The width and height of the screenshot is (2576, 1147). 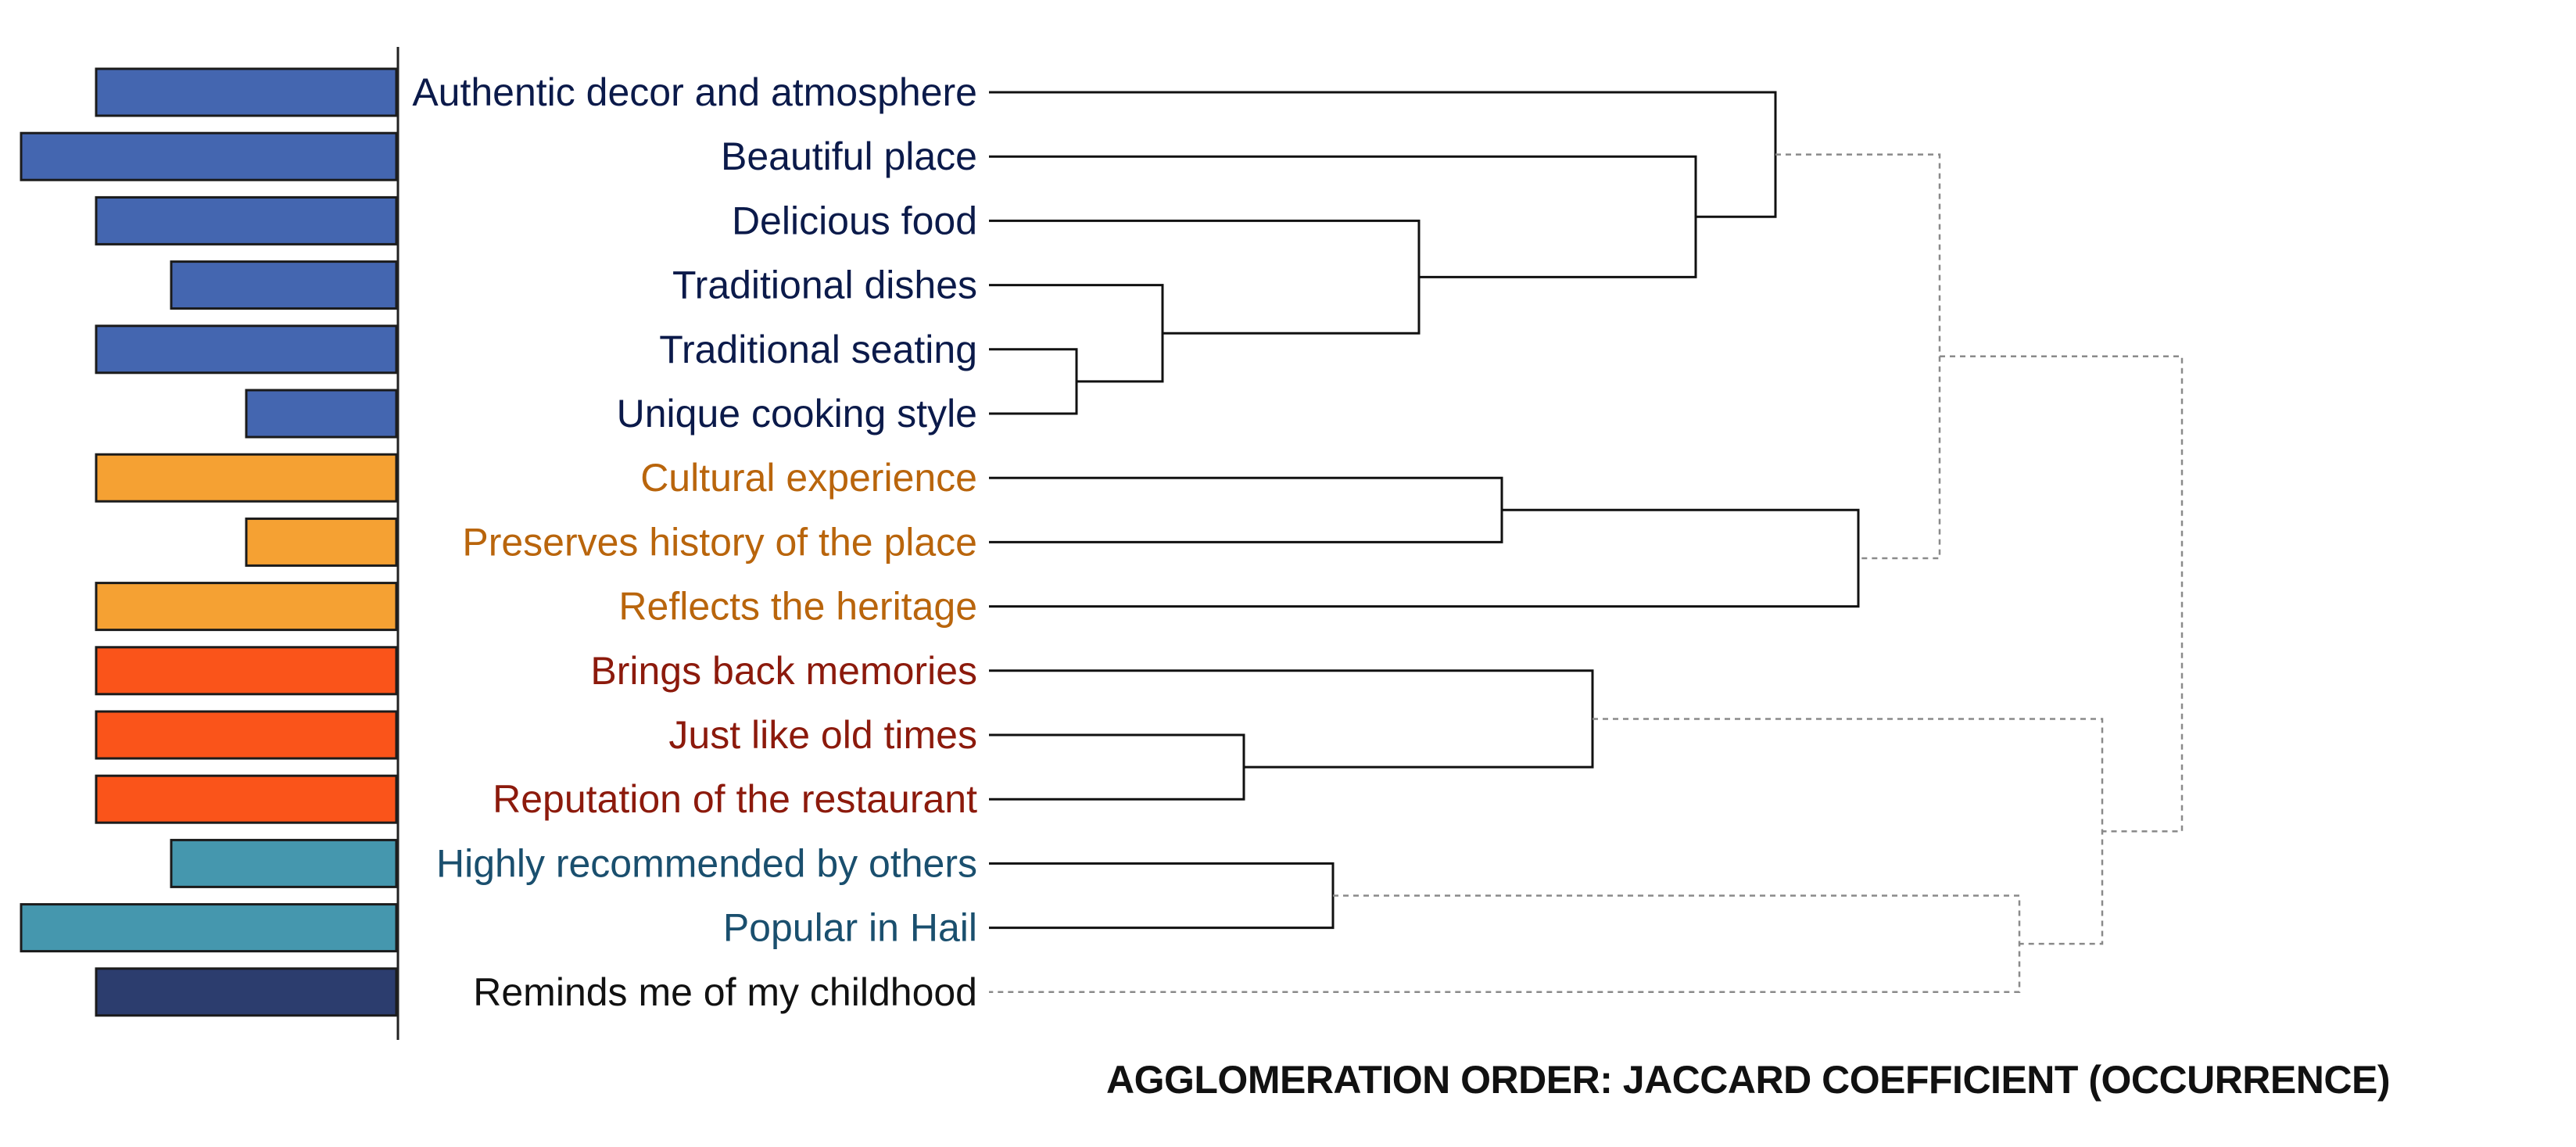 What do you see at coordinates (1291, 719) in the screenshot?
I see `merge-link-m9` at bounding box center [1291, 719].